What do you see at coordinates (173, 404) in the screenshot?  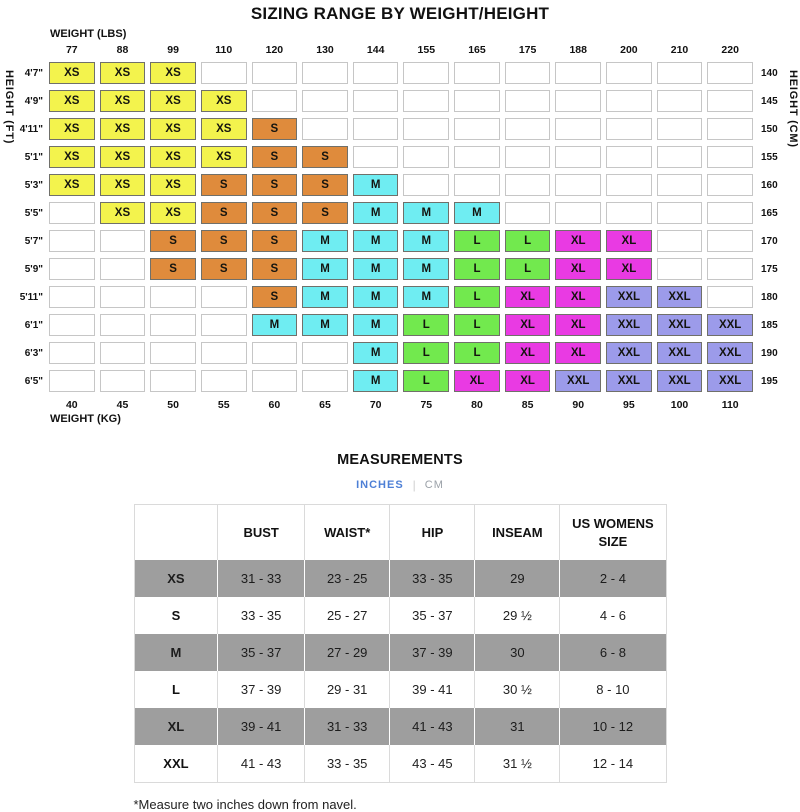 I see `weight-kg-tick: 50` at bounding box center [173, 404].